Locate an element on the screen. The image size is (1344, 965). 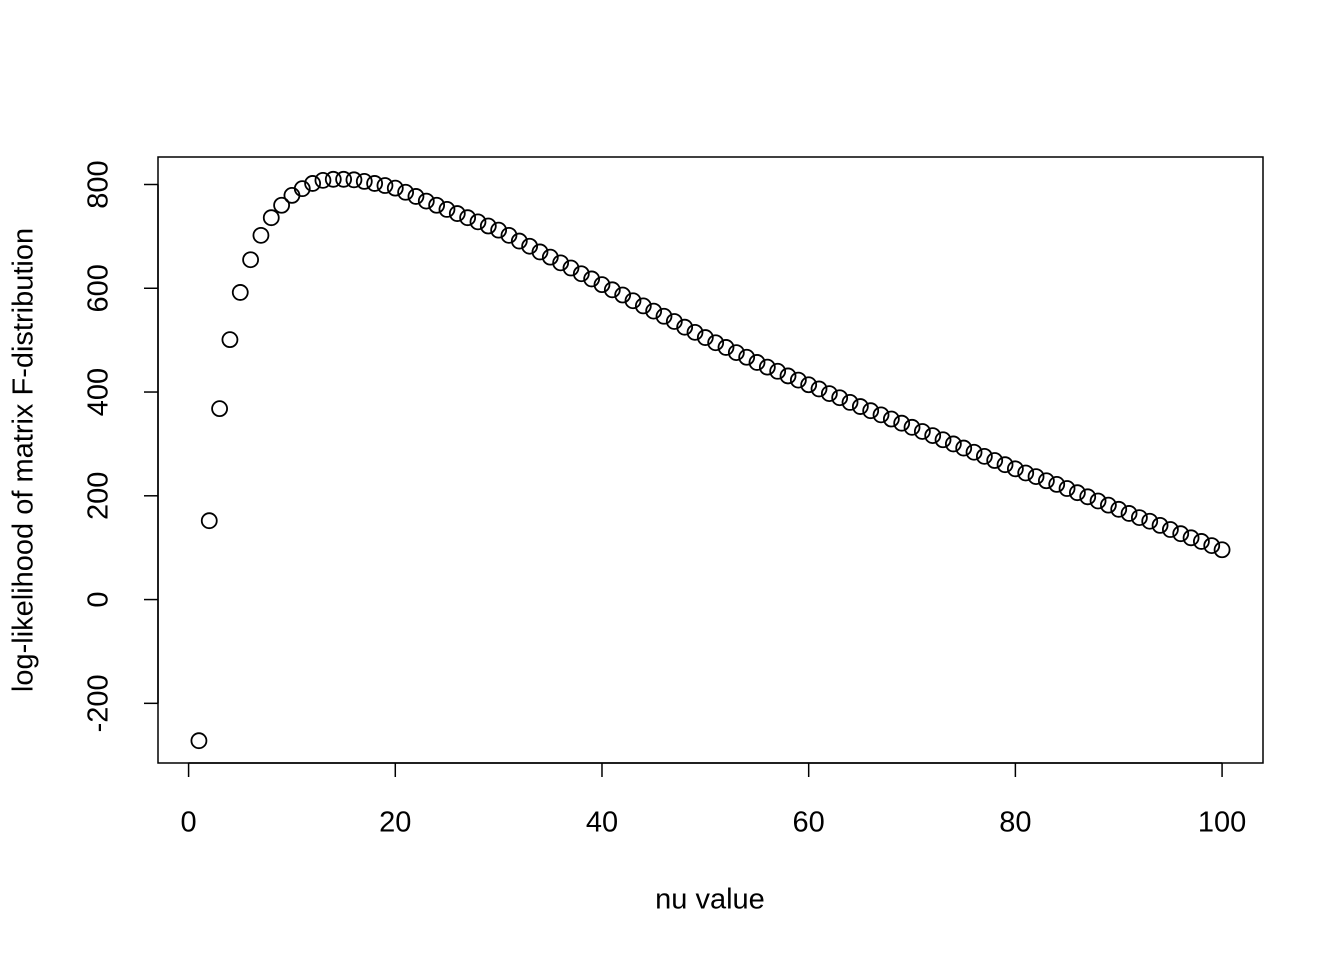
y-tick-label: 800 is located at coordinates (99, 184).